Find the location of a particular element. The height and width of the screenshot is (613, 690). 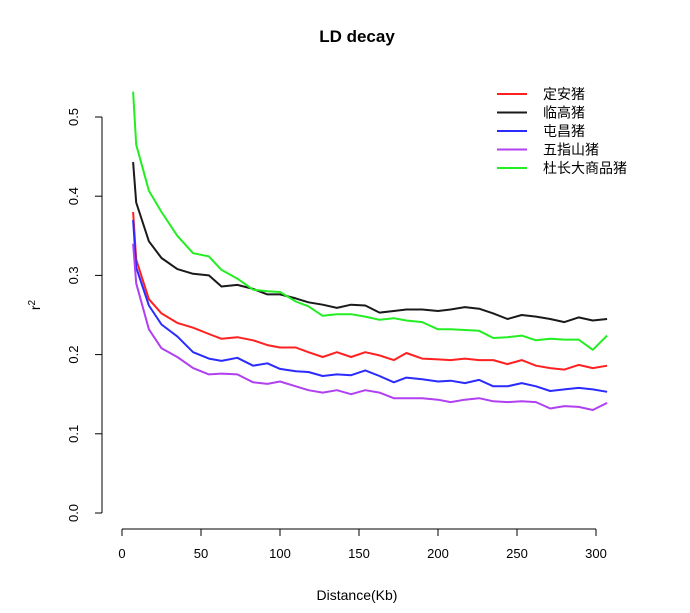

x-tick-label: 150 is located at coordinates (359, 553).